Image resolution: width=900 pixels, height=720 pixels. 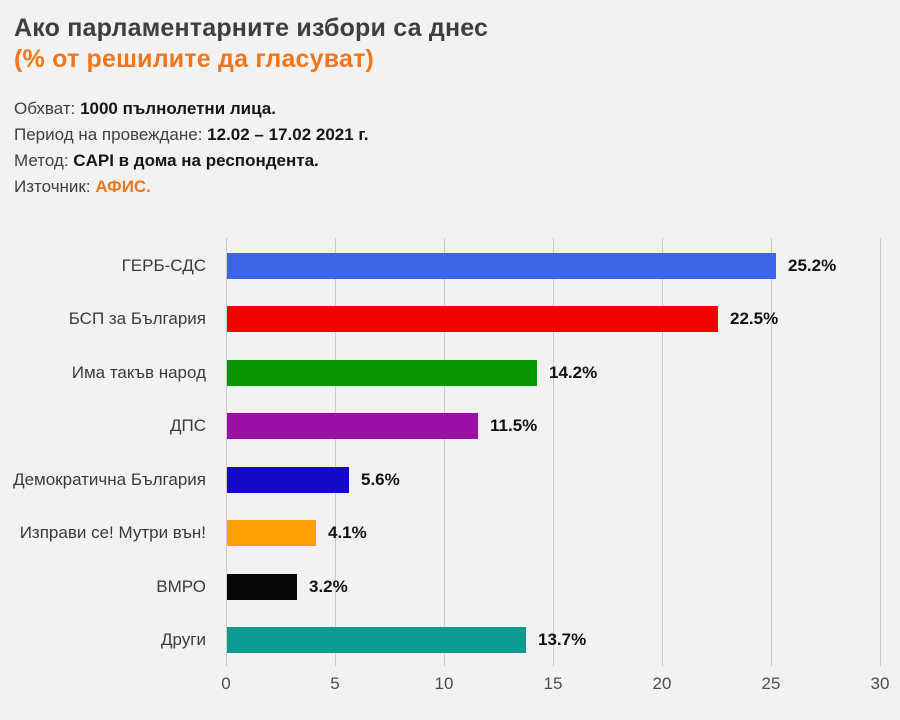 I want to click on x-axis-tick-label: 15, so click(x=553, y=683).